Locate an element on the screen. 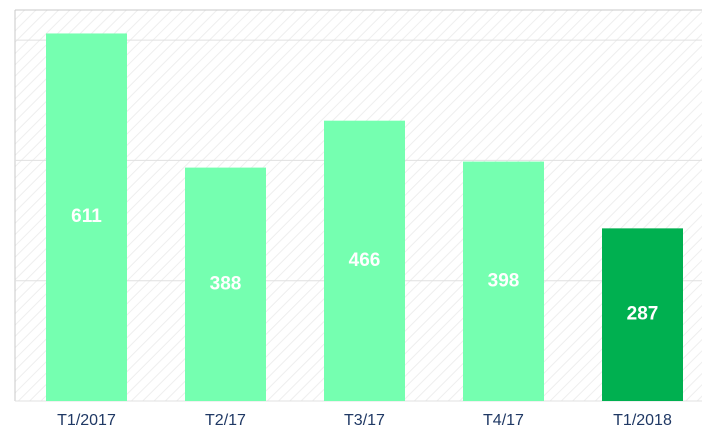 Image resolution: width=702 pixels, height=432 pixels. data-label: 398 is located at coordinates (504, 280).